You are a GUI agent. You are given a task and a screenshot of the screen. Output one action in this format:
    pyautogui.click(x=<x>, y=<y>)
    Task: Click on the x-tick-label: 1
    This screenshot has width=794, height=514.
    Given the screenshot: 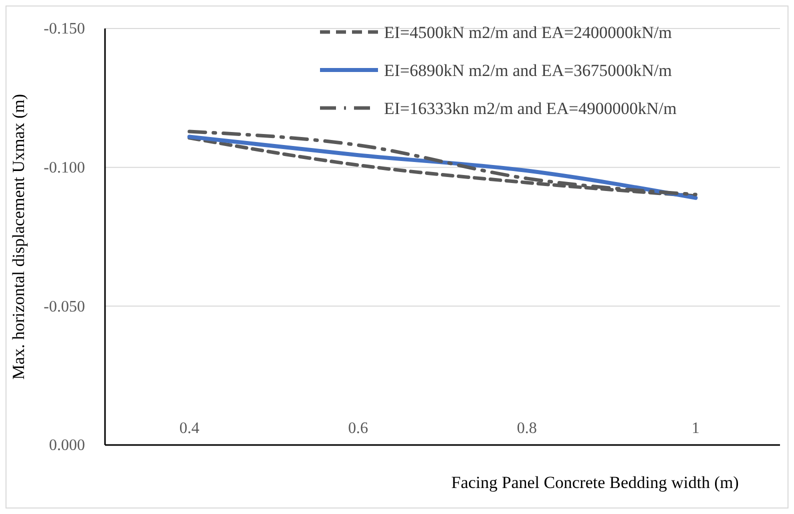 What is the action you would take?
    pyautogui.click(x=696, y=428)
    